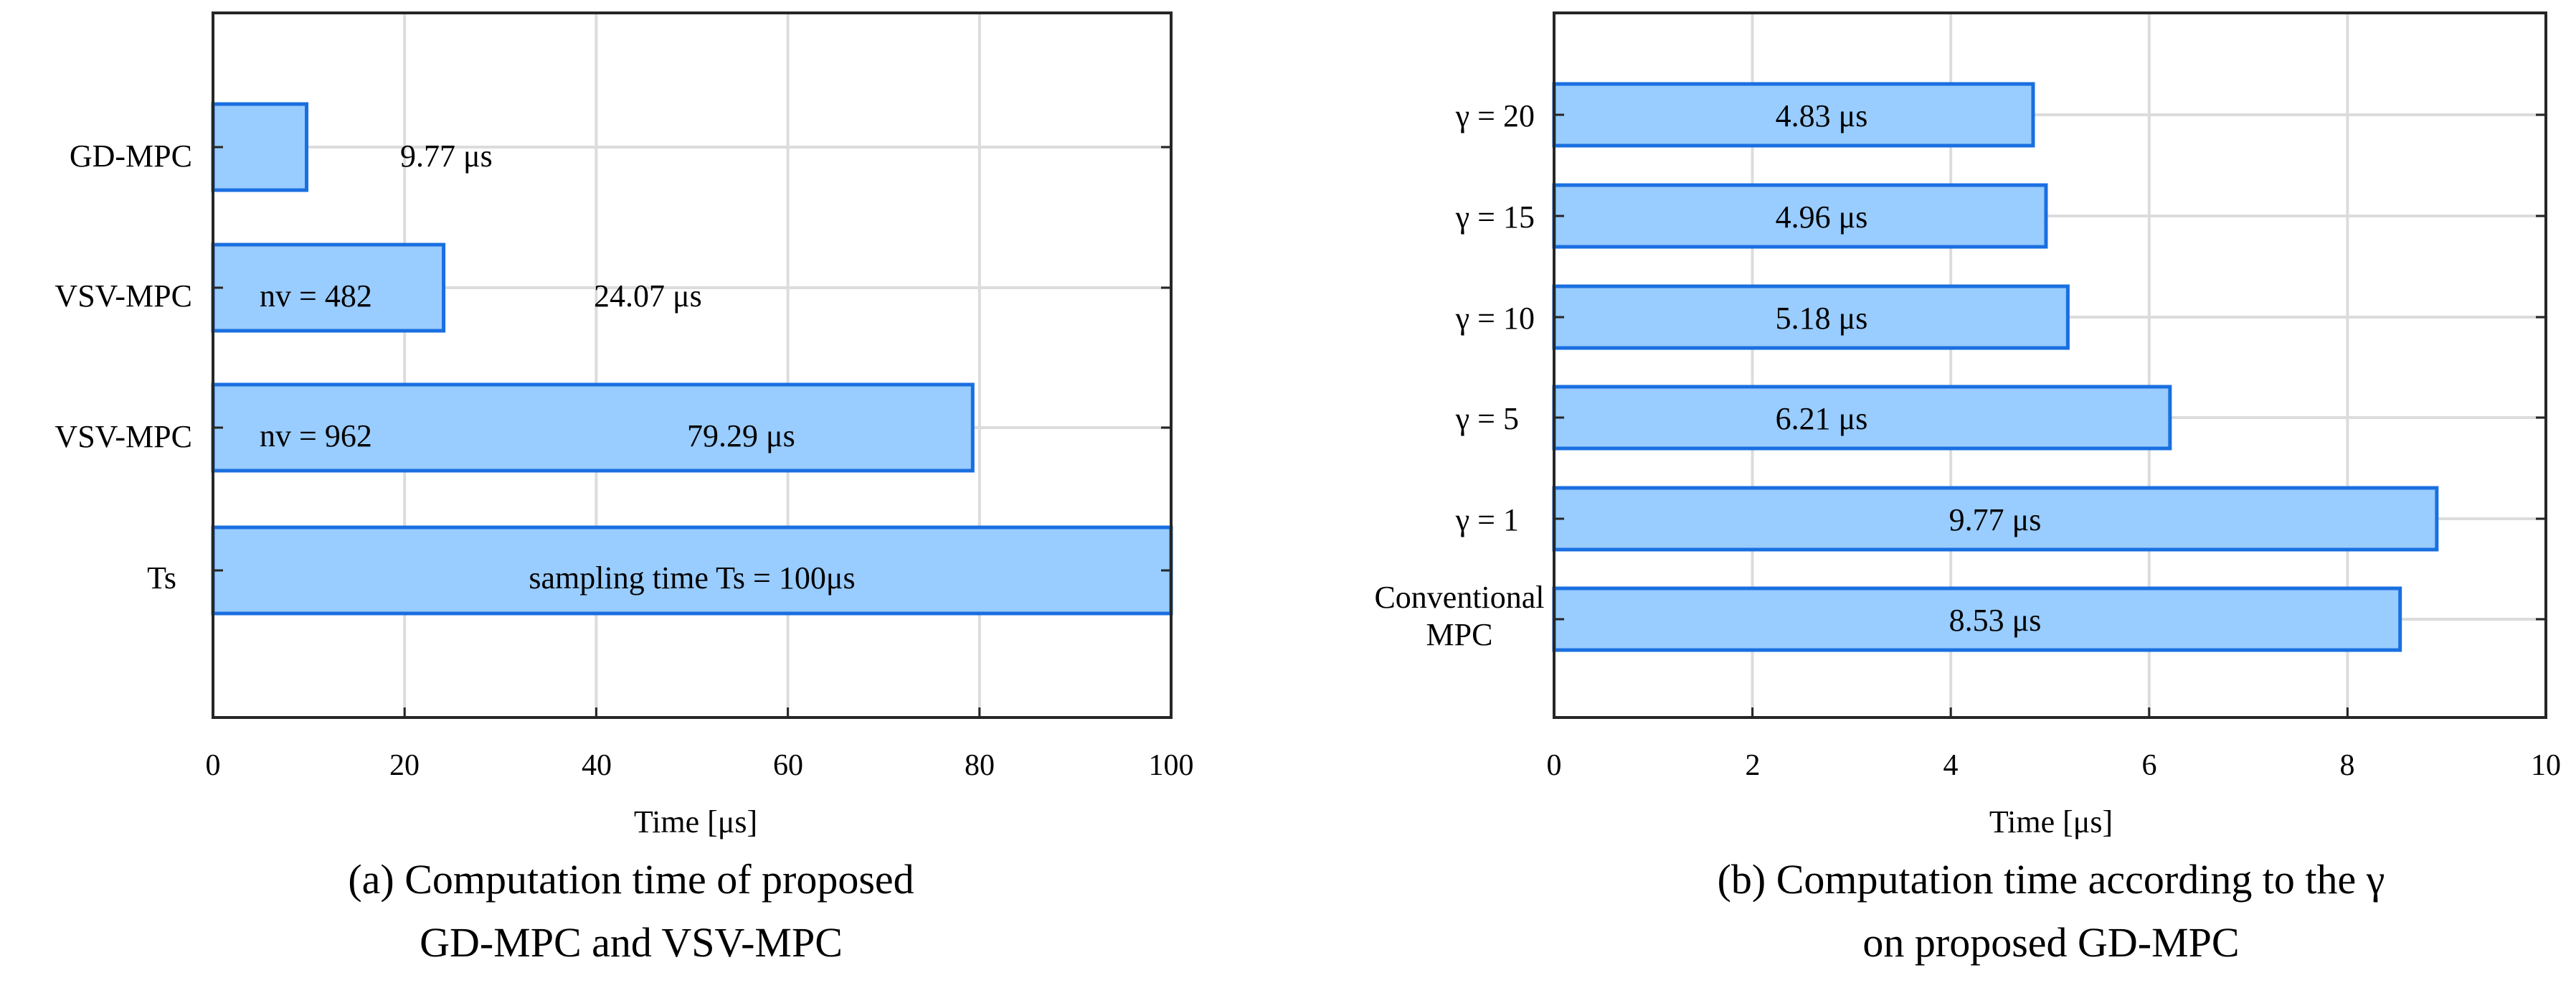  Describe the element at coordinates (1495, 318) in the screenshot. I see `right-category-label: γ = 10` at that location.